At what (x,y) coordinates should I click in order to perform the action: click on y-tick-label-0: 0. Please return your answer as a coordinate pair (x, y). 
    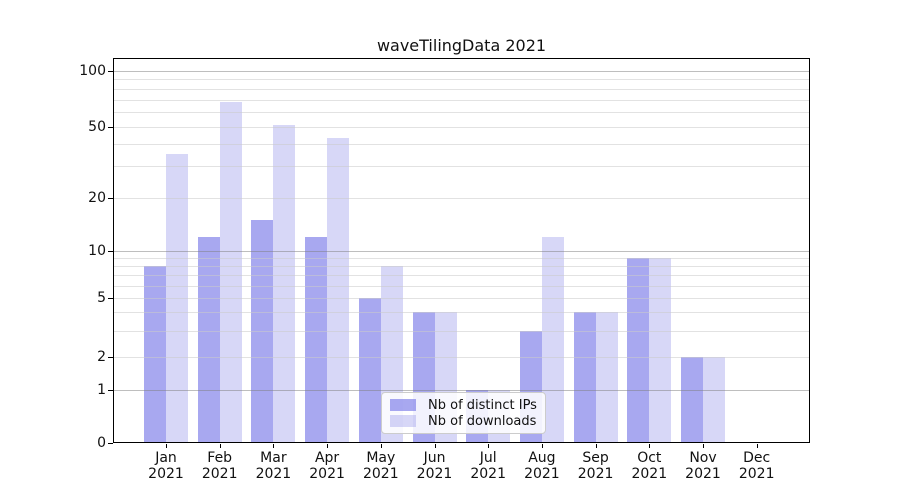
    Looking at the image, I should click on (101, 443).